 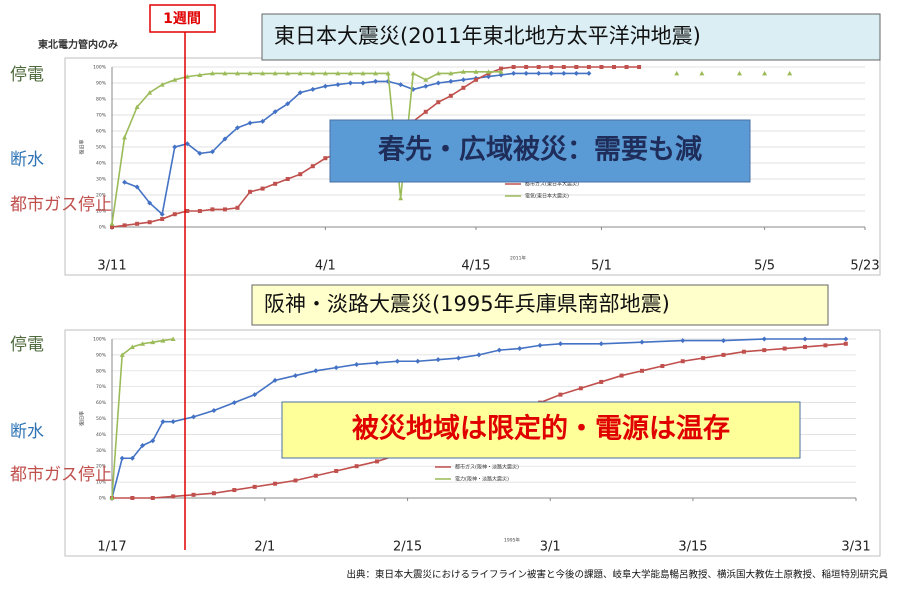 What do you see at coordinates (482, 479) in the screenshot?
I see `legend-label: 電力(阪神・淡路大震災)` at bounding box center [482, 479].